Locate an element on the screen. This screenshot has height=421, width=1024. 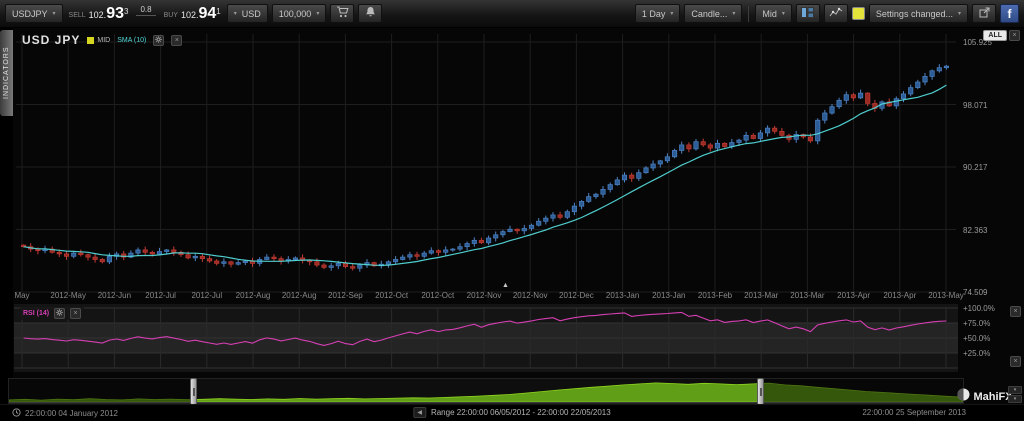
skip-start-icon: ◀ is located at coordinates (419, 413).